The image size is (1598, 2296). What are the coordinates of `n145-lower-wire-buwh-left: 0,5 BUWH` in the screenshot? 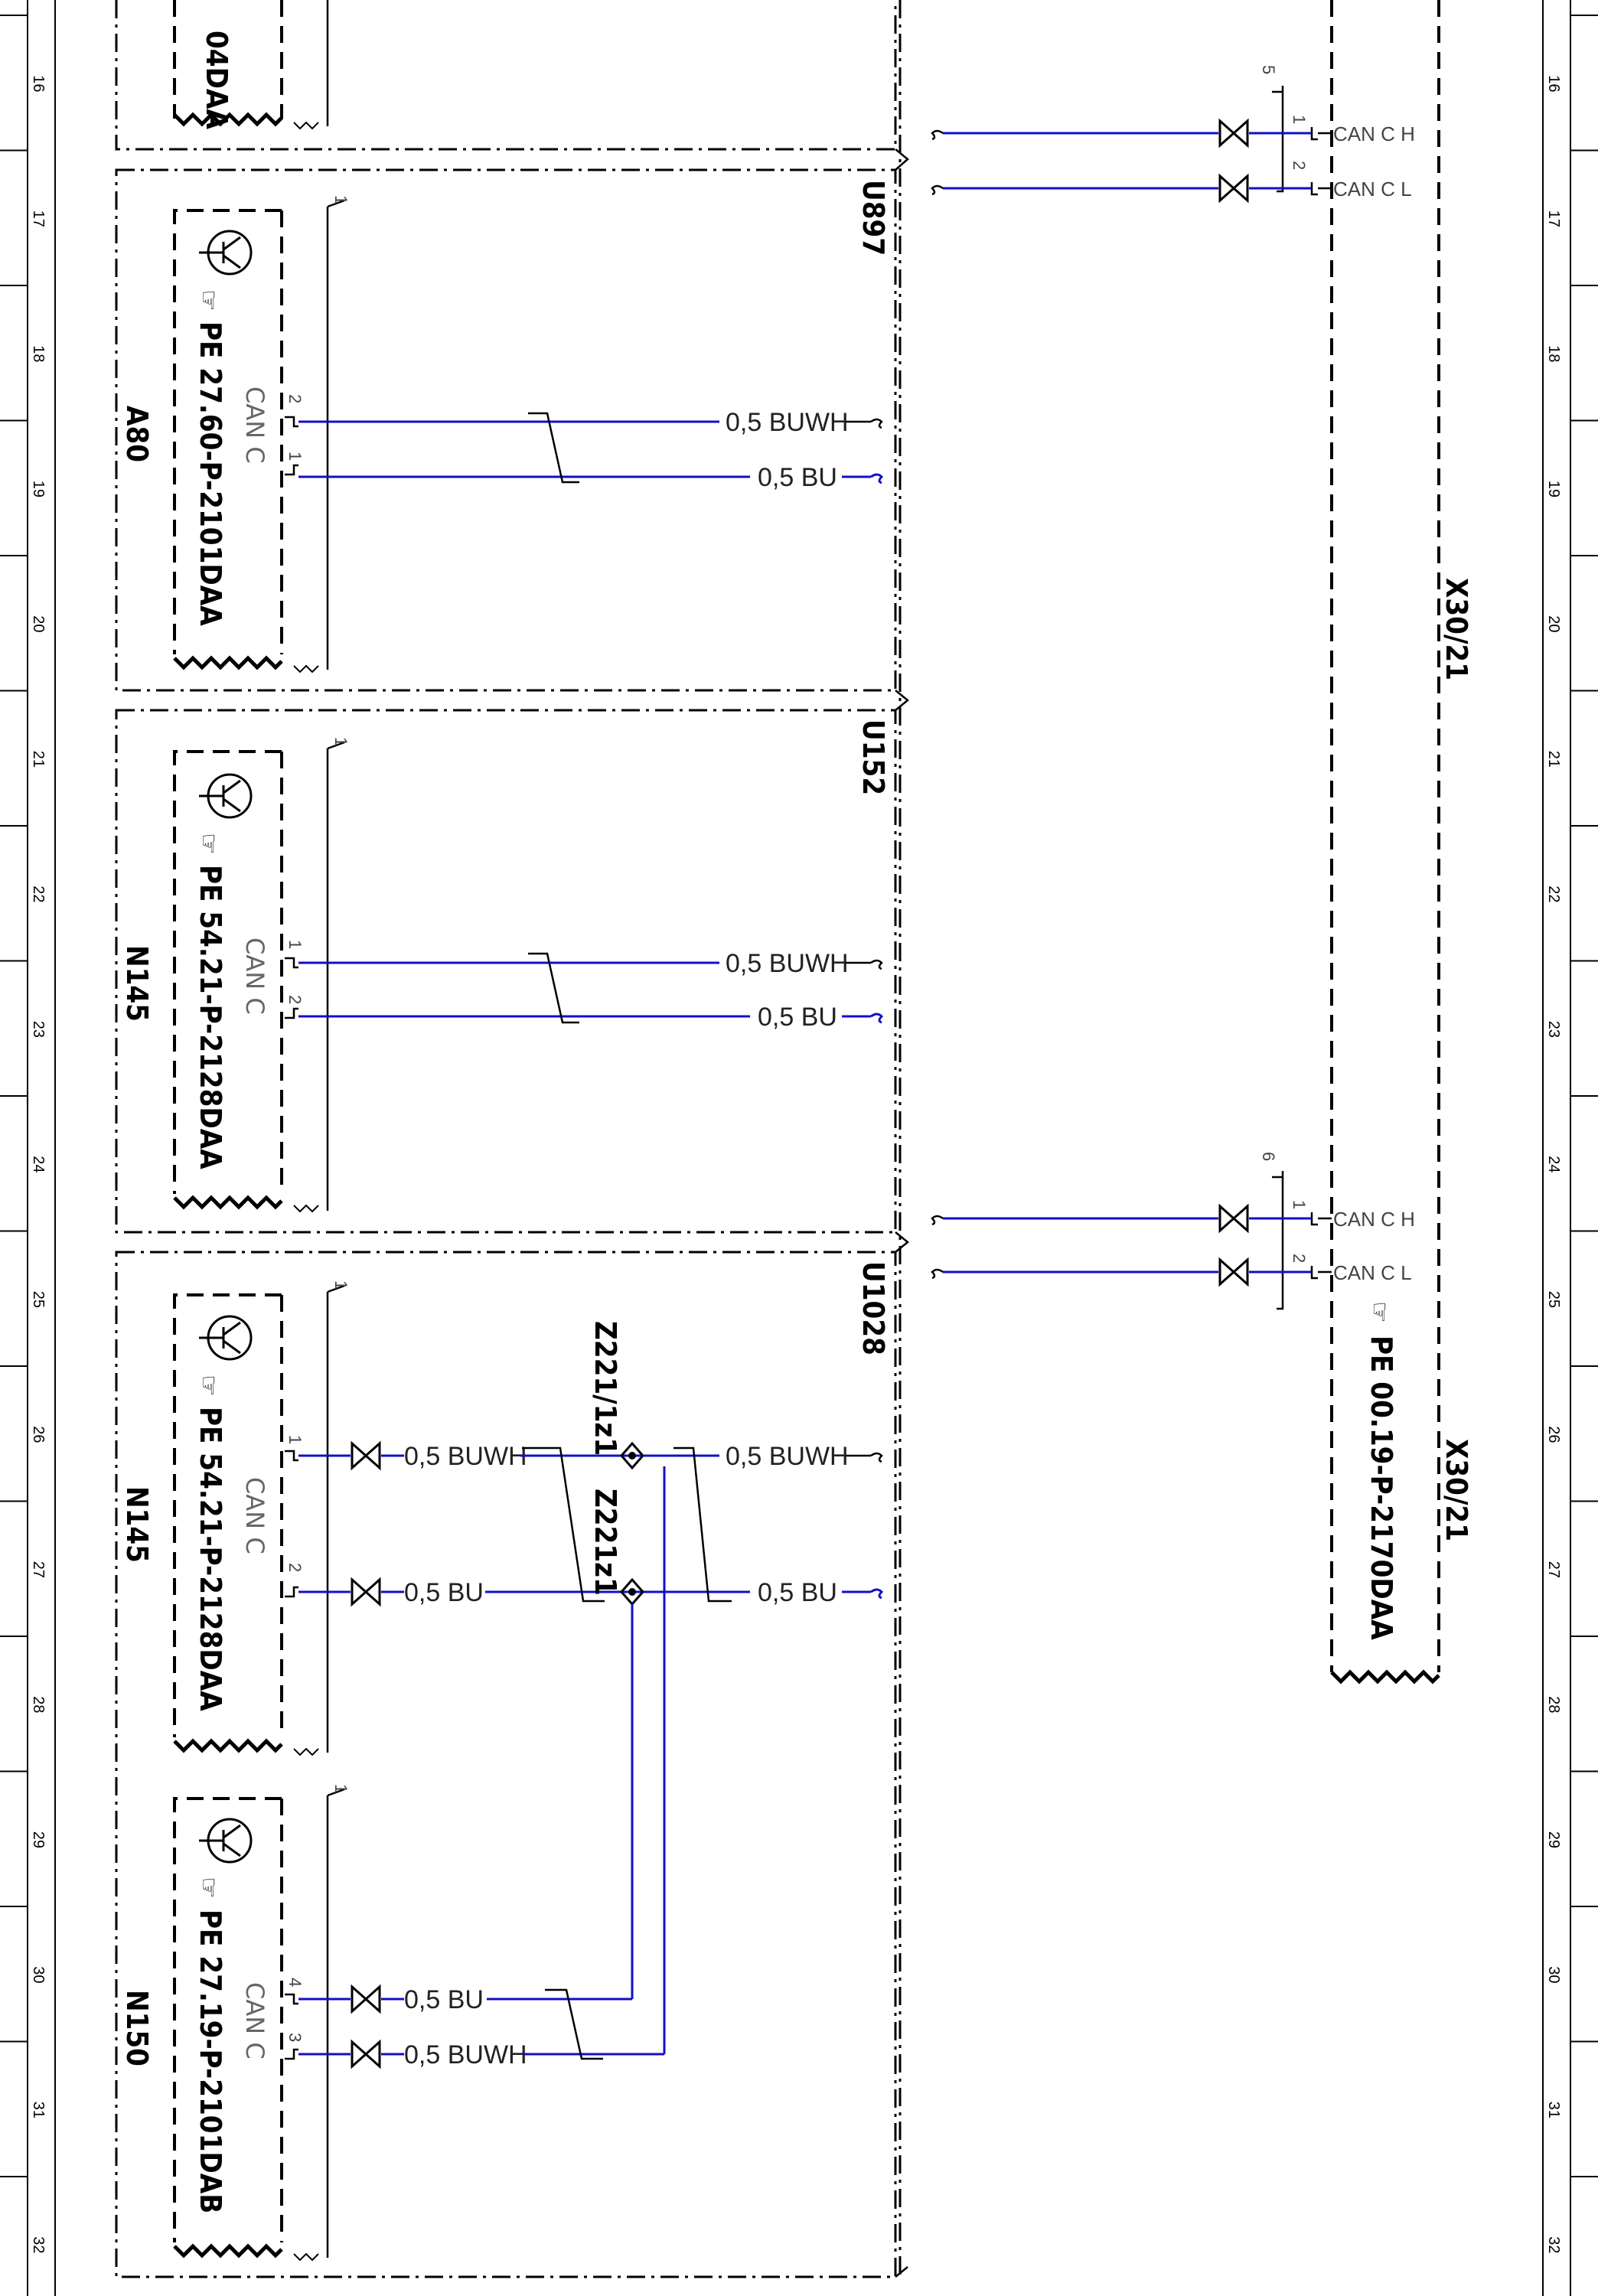 It's located at (465, 1456).